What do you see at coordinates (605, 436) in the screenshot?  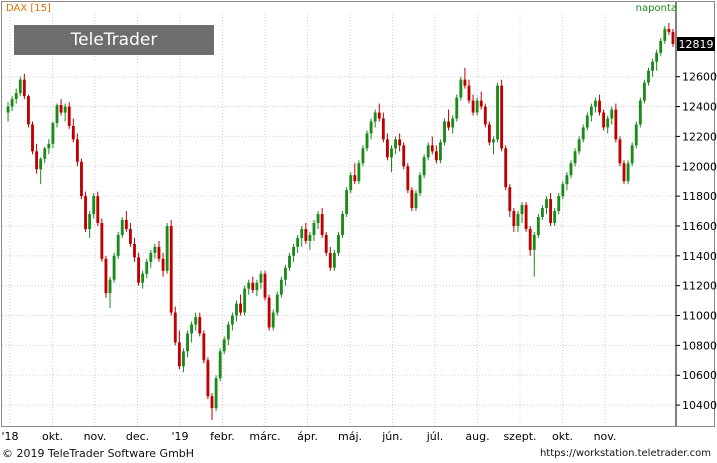 I see `x-tick-label: nov.` at bounding box center [605, 436].